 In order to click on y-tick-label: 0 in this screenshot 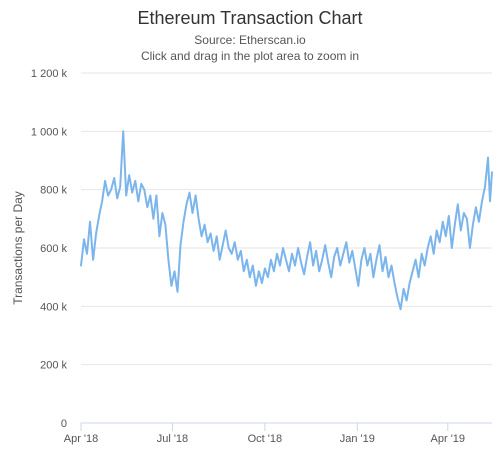, I will do `click(64, 424)`.